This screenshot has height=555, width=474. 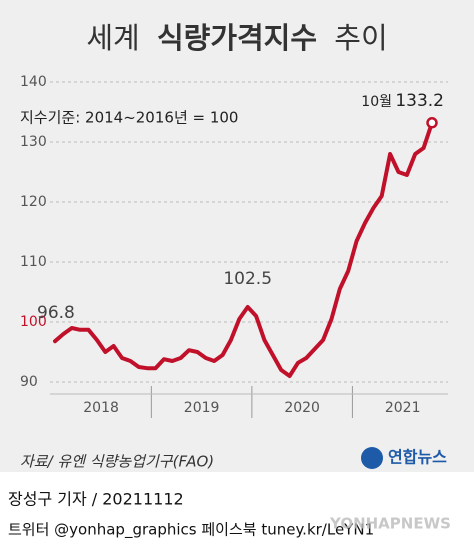 What do you see at coordinates (376, 102) in the screenshot?
I see `annotation: 10월` at bounding box center [376, 102].